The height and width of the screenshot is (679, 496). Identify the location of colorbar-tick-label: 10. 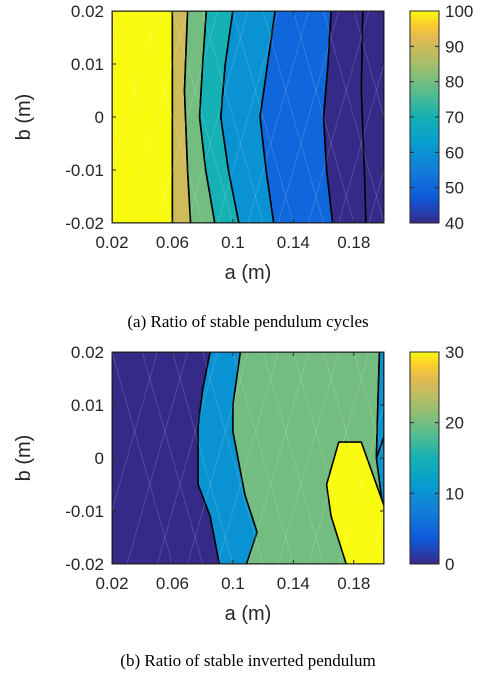
(454, 493).